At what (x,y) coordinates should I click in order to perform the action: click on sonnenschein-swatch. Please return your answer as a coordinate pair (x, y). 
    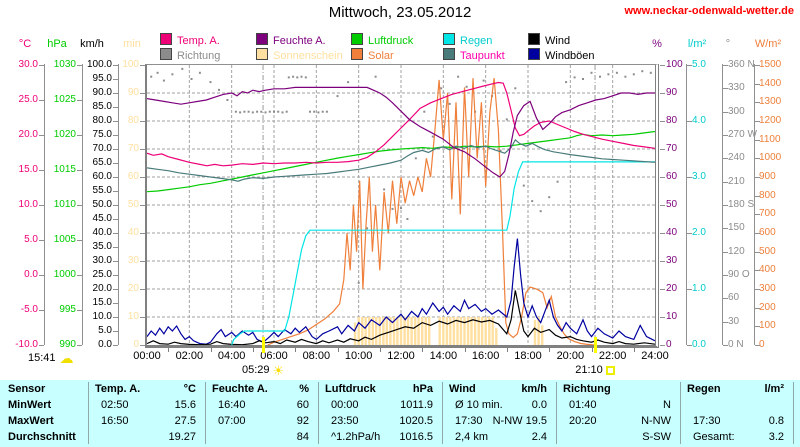
    Looking at the image, I should click on (262, 54).